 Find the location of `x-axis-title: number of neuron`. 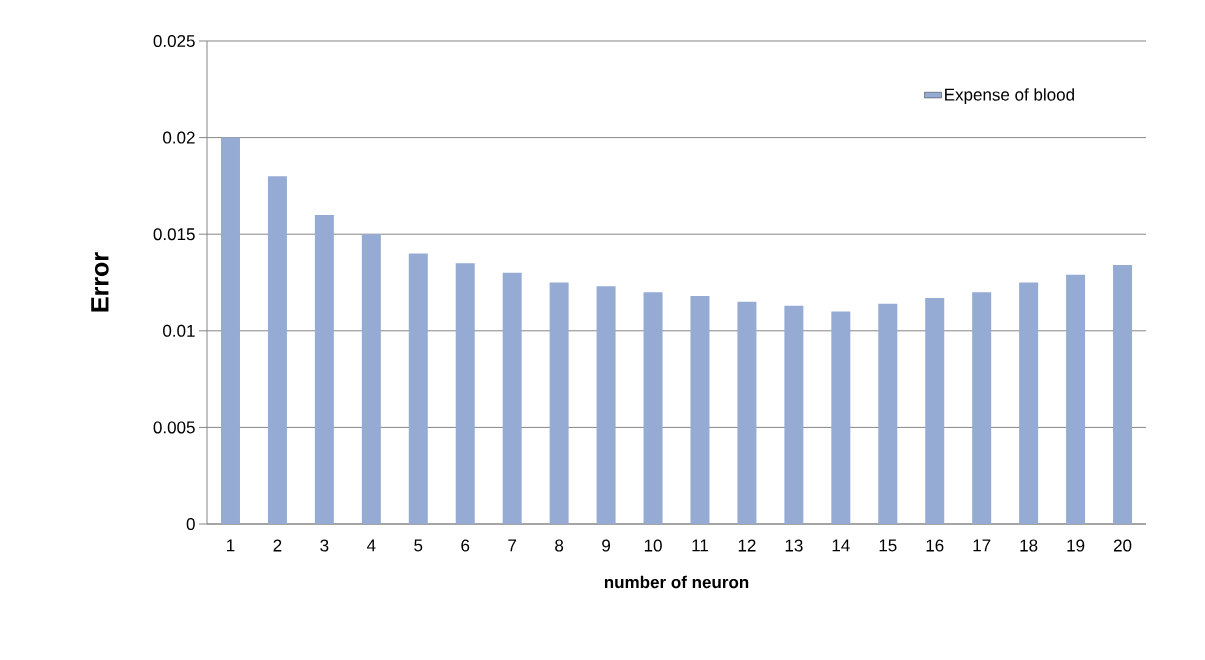

x-axis-title: number of neuron is located at coordinates (676, 582).